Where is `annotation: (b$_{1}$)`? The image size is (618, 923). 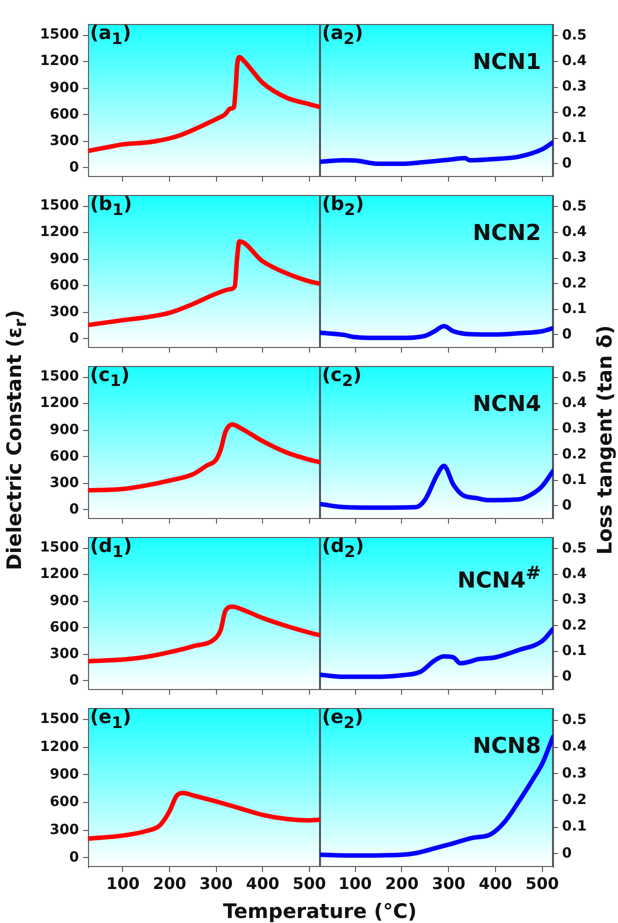
annotation: (b$_{1}$) is located at coordinates (111, 206).